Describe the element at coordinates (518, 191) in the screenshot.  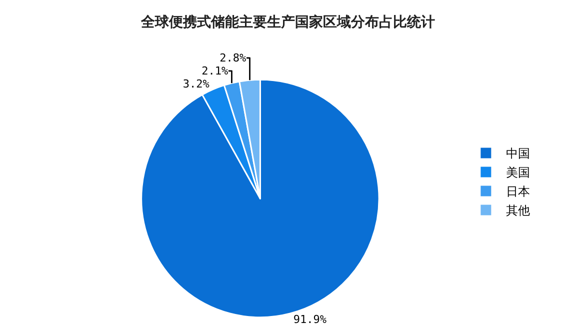
I see `legend-label: 日本` at that location.